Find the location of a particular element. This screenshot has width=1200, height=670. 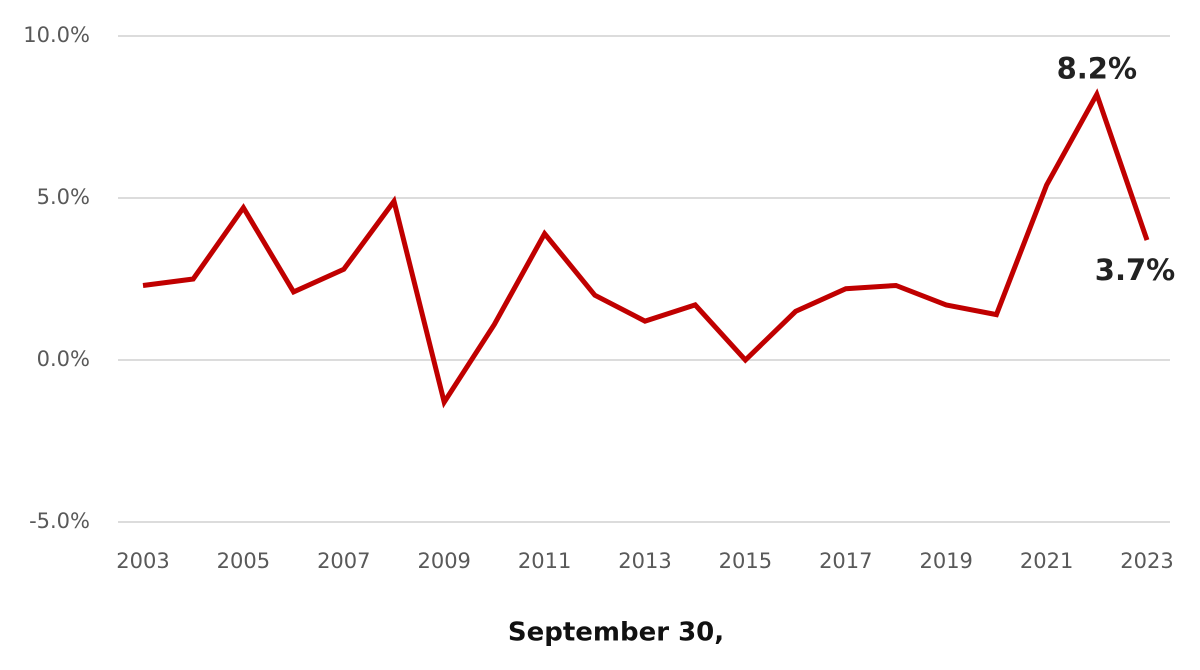

x-tick-label: 2005 is located at coordinates (243, 561).